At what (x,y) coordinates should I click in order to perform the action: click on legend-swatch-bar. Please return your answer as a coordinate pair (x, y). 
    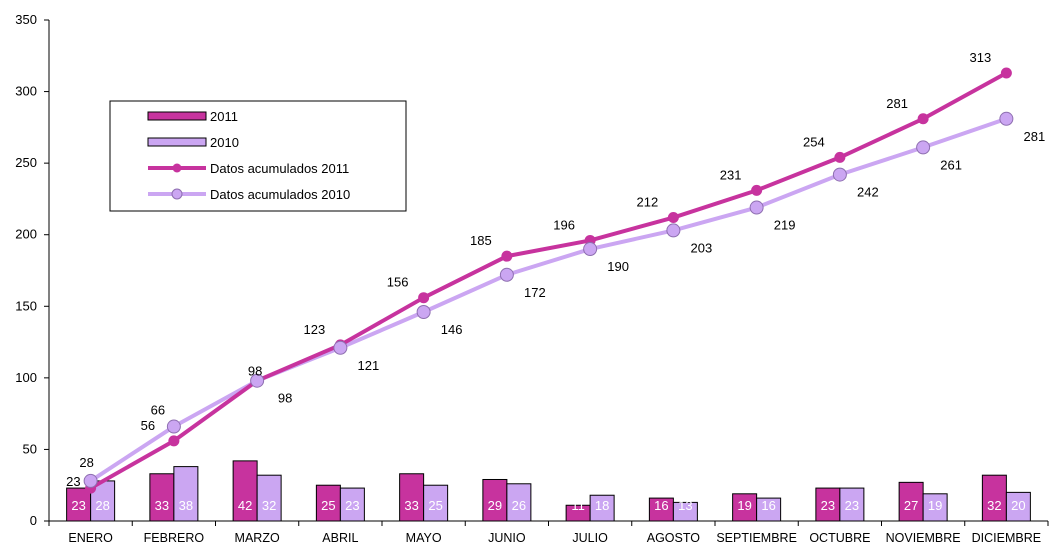
    Looking at the image, I should click on (177, 142).